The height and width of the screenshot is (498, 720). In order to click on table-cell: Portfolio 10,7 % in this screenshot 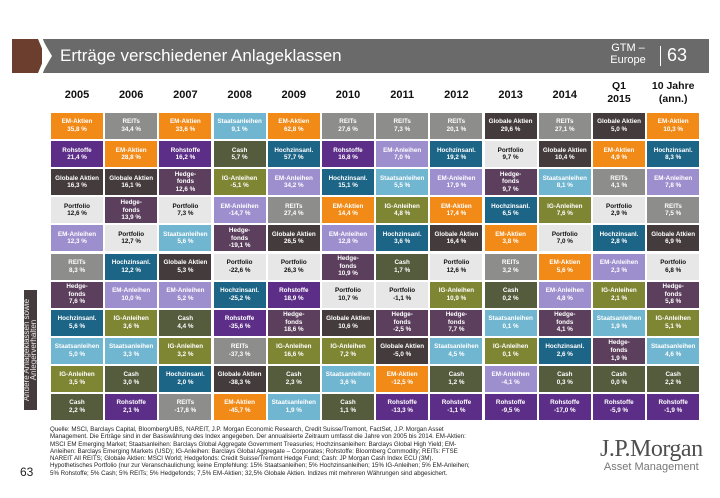, I will do `click(348, 294)`.